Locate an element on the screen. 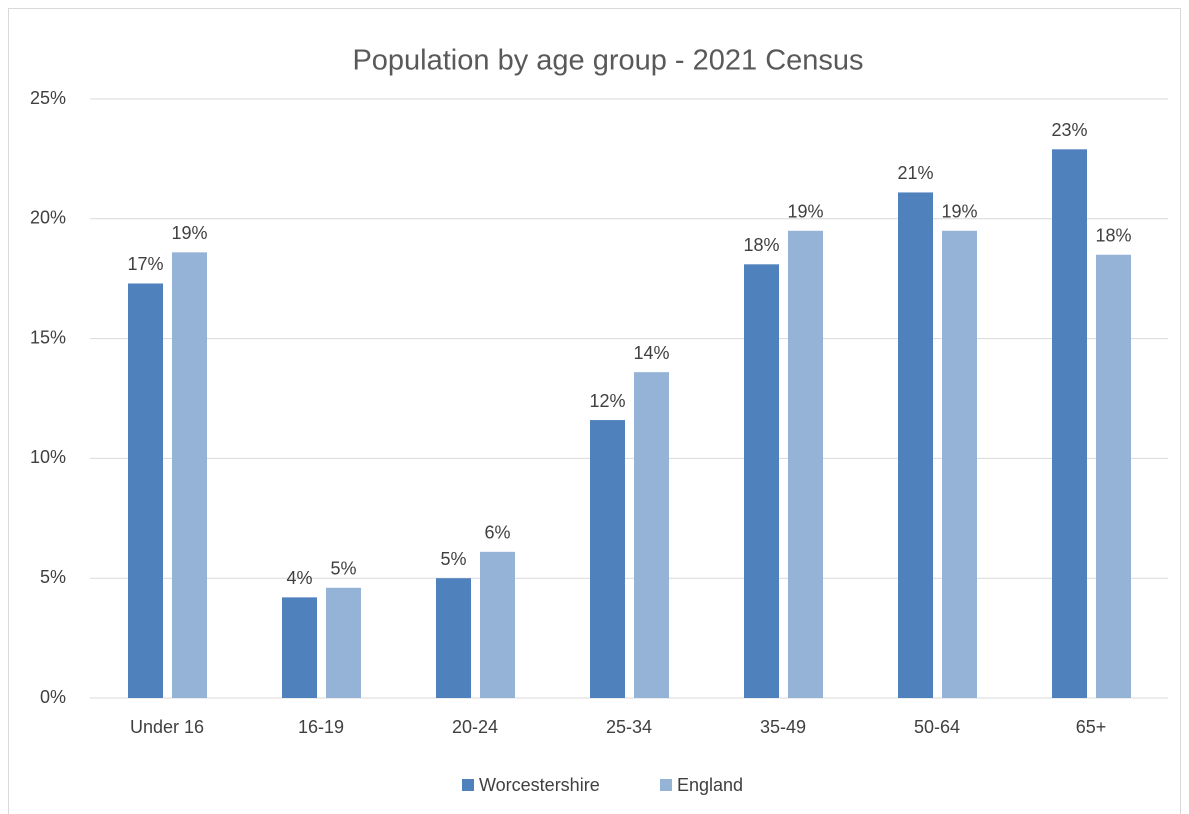  x-tick-label: 16-19 is located at coordinates (321, 727).